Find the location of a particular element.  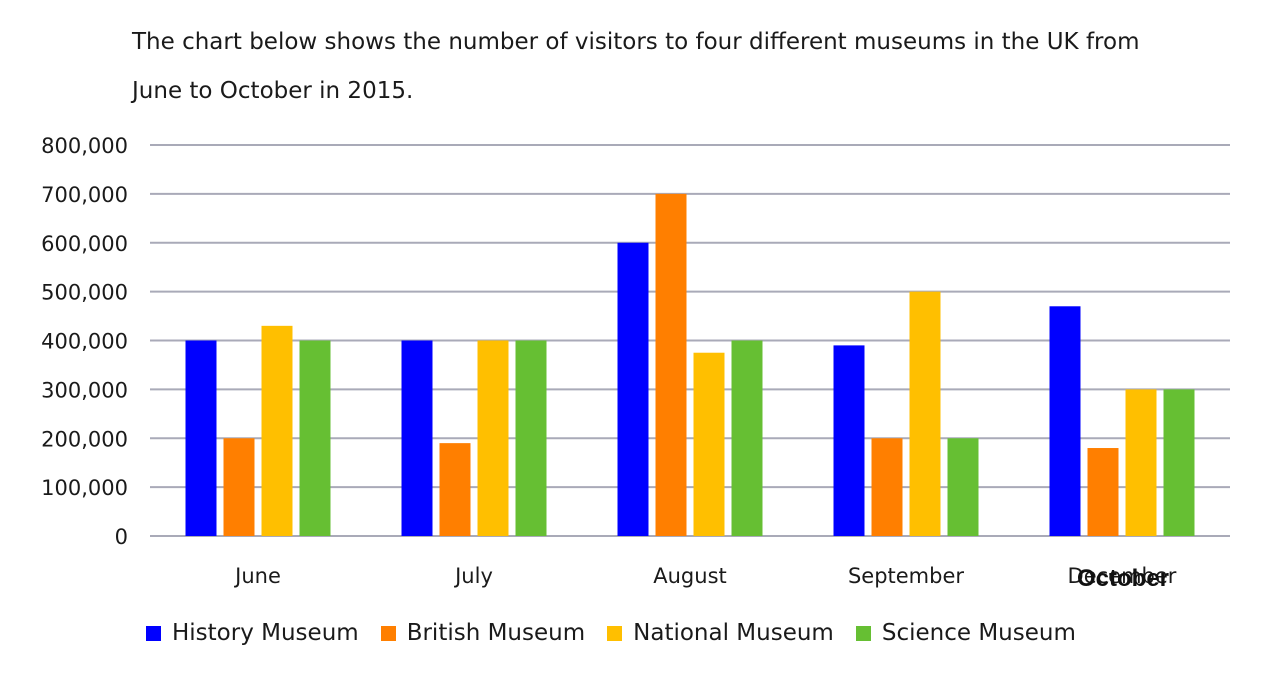

x-category-label: December is located at coordinates (1122, 576).